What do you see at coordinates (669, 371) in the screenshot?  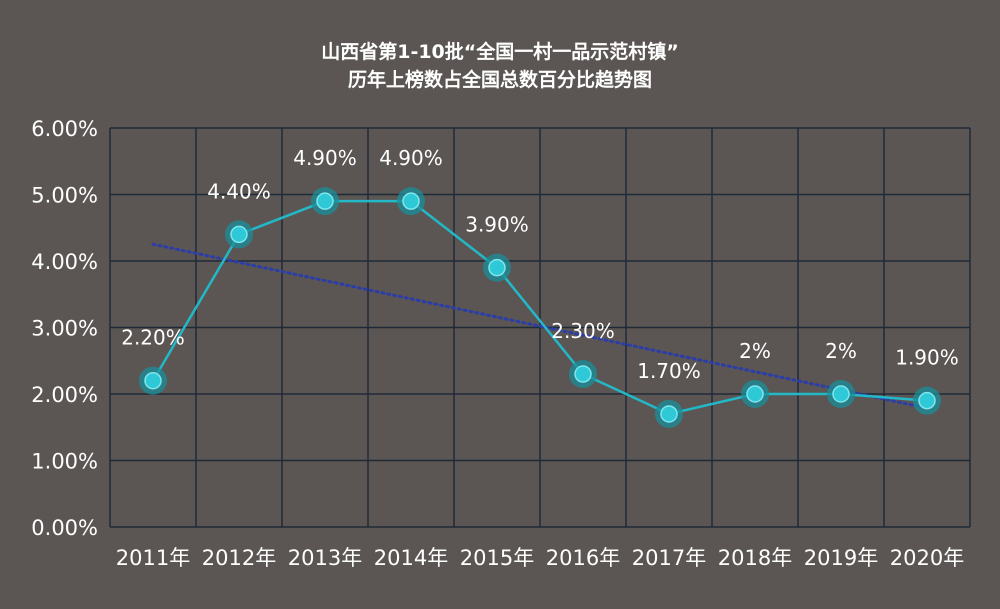 I see `data-label: 1.70%` at bounding box center [669, 371].